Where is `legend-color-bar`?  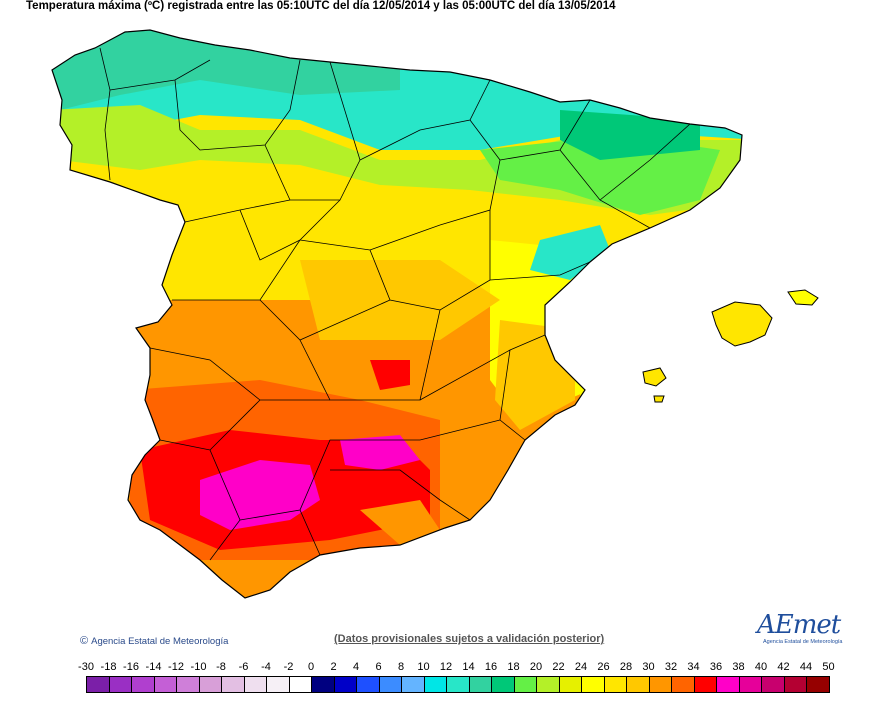 legend-color-bar is located at coordinates (458, 684).